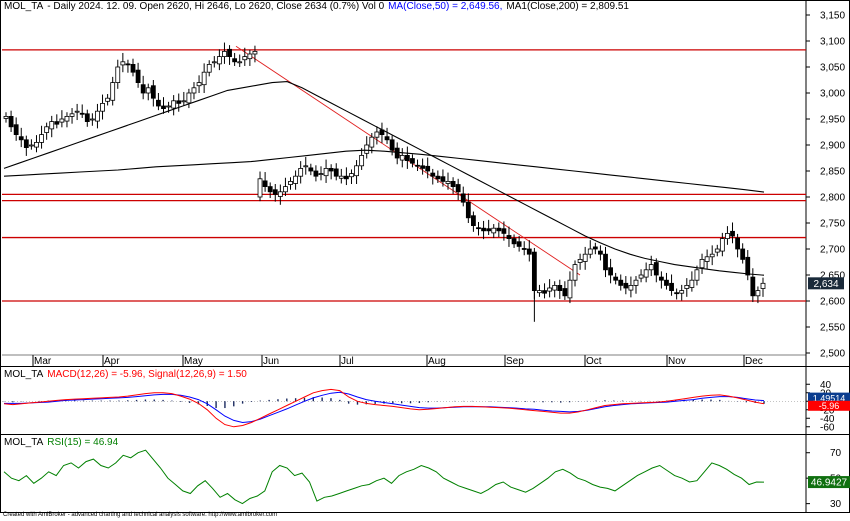  What do you see at coordinates (384, 477) in the screenshot?
I see `rsi-line` at bounding box center [384, 477].